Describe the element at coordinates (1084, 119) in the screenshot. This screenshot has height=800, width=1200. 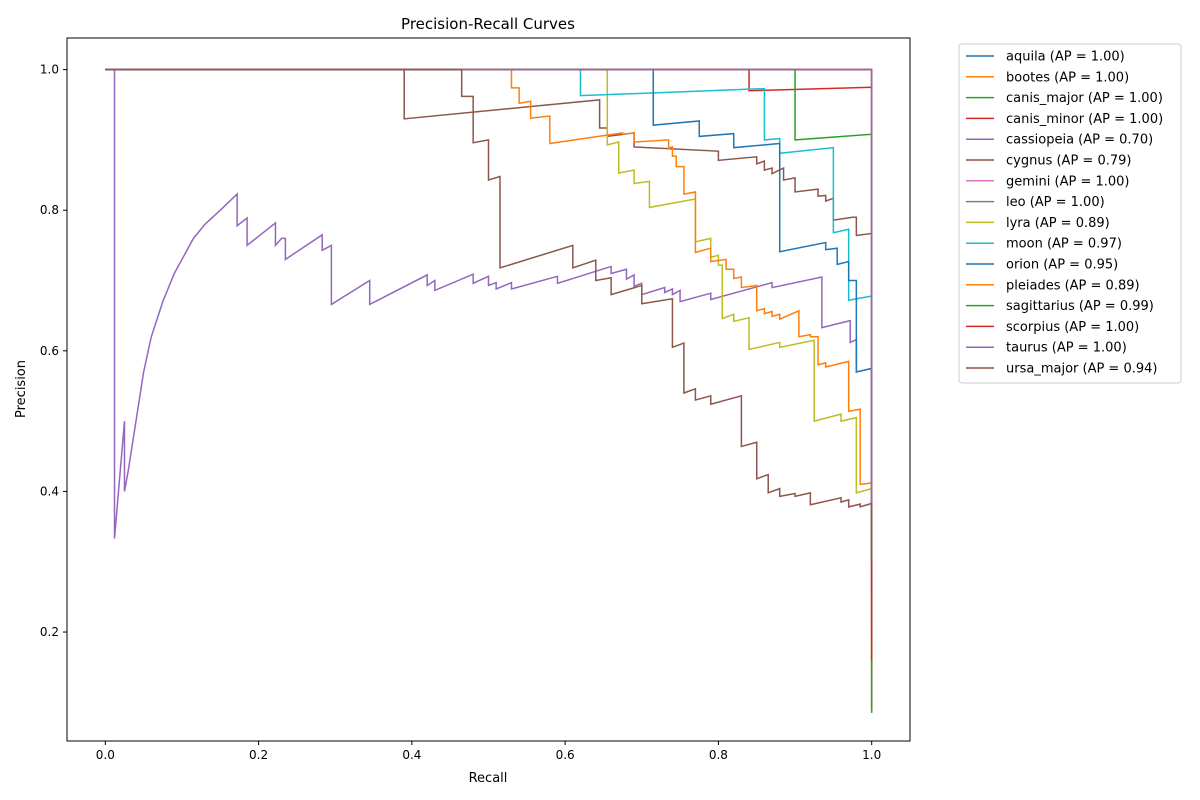
I see `legend-label: canis_minor (AP = 1.00)` at that location.